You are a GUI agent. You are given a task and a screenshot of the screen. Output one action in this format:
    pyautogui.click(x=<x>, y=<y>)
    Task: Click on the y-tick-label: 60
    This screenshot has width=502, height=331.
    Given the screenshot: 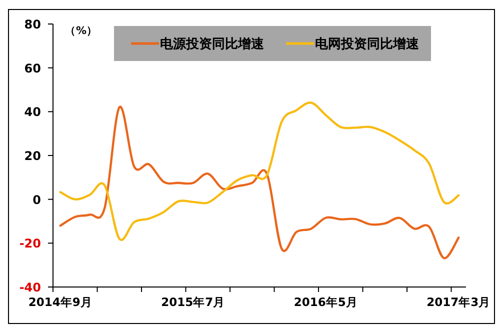 What is the action you would take?
    pyautogui.click(x=32, y=68)
    